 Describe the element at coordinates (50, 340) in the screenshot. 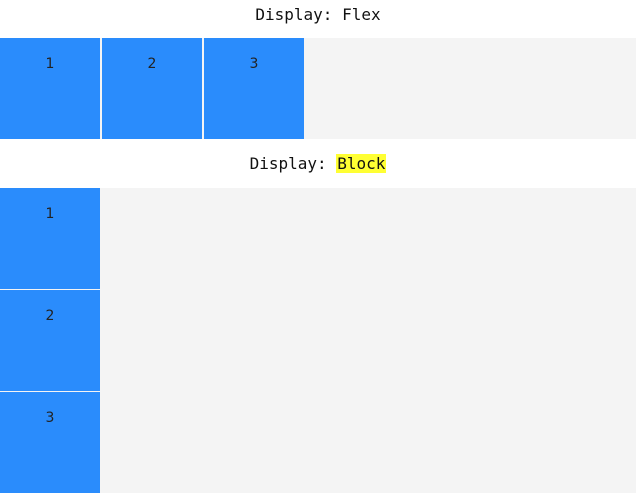

I see `block-item-2: 2` at that location.